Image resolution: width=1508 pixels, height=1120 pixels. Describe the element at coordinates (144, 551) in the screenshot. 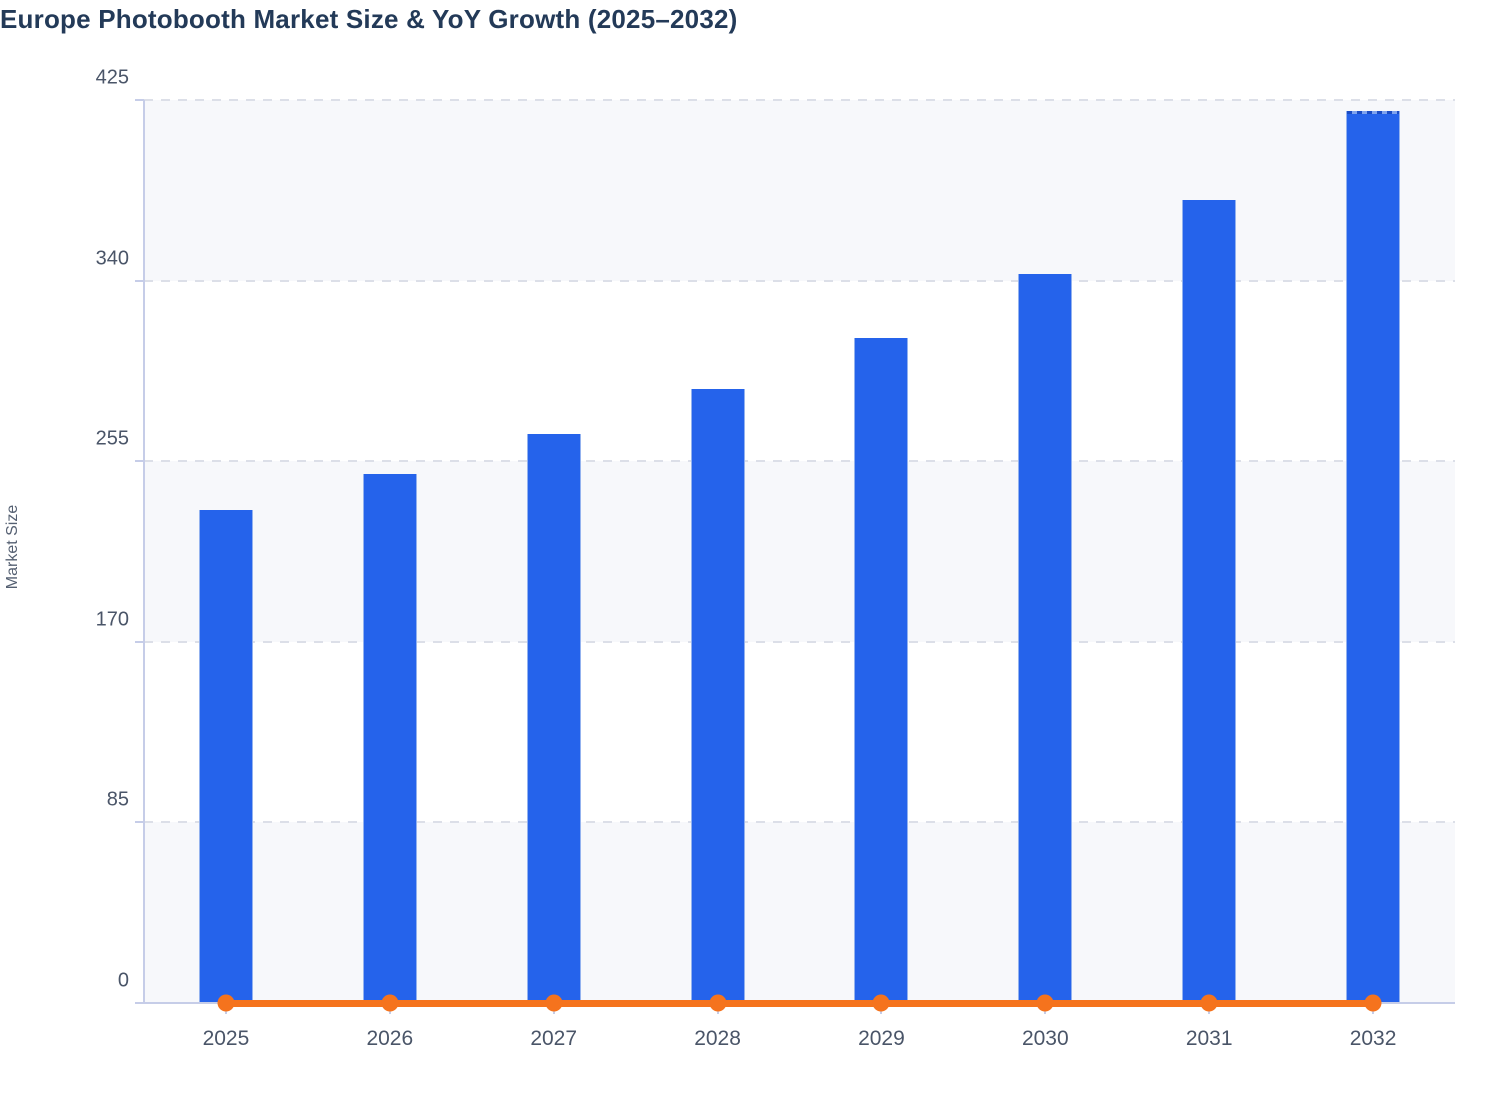

I see `y-axis-line` at that location.